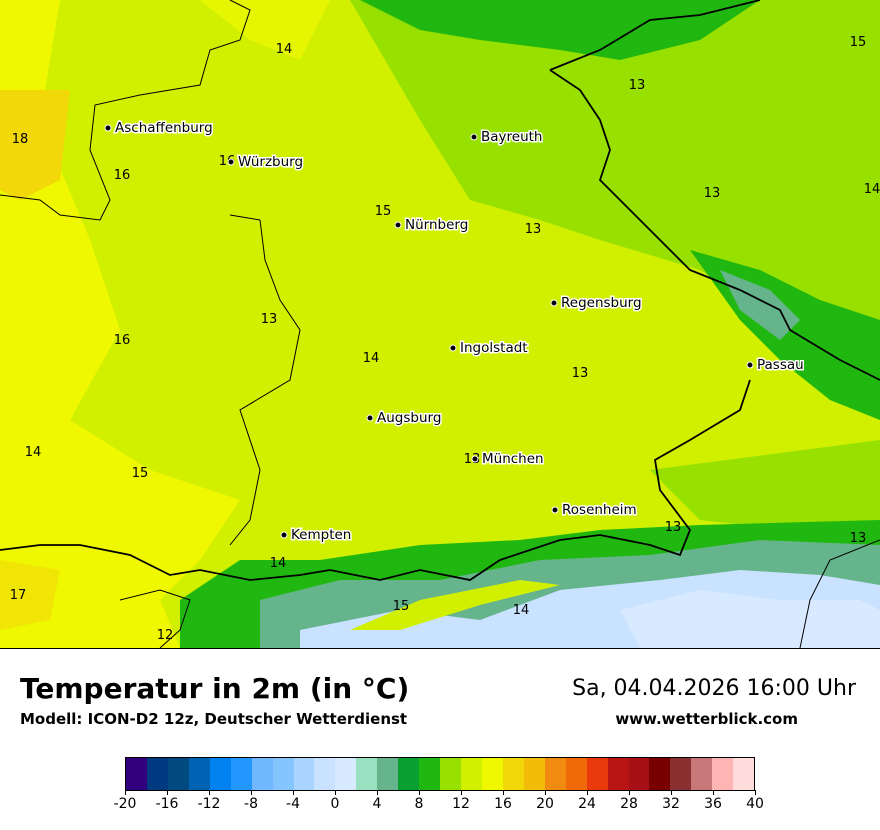  I want to click on tick-label: 28, so click(629, 804).